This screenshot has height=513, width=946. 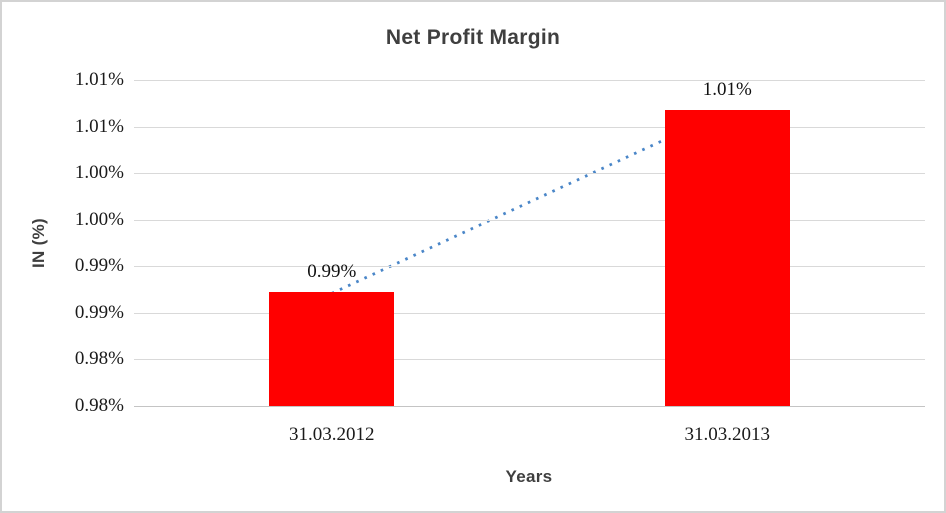 I want to click on x-tick-label-1: 31.03.2013, so click(x=727, y=434).